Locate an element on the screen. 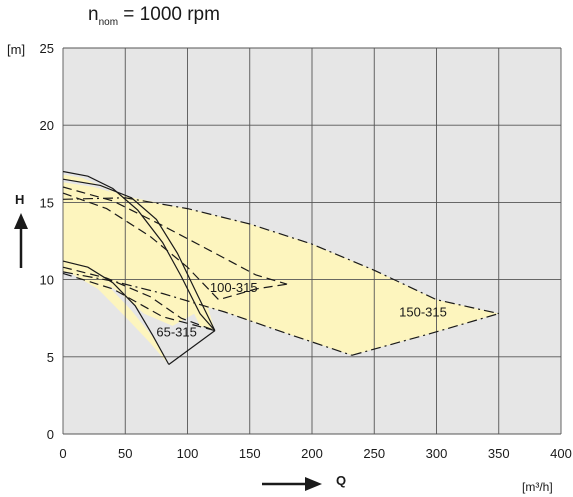 The image size is (573, 497). chart-title: nnom = 1000 rpm is located at coordinates (154, 16).